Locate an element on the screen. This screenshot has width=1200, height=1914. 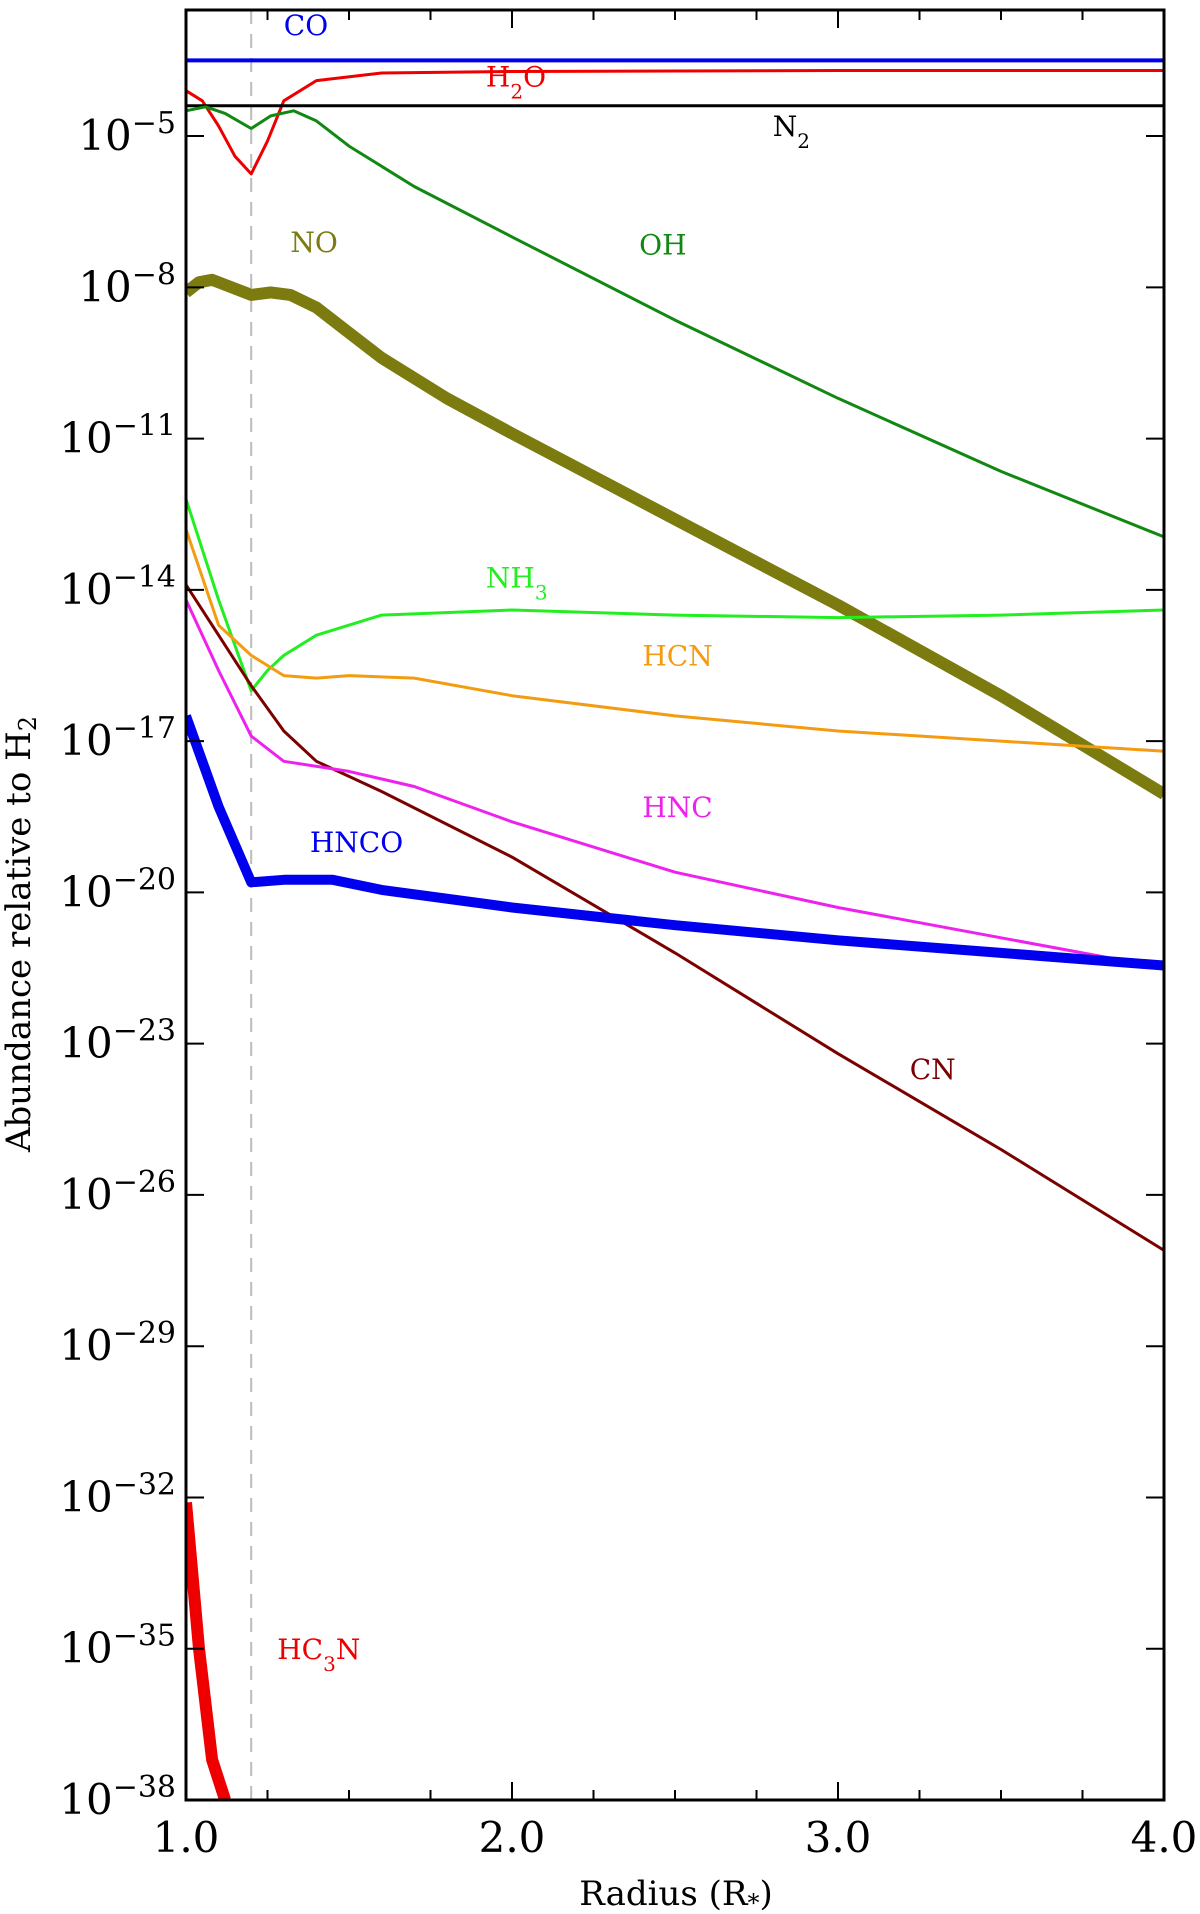
x-tick-label: 2.0 is located at coordinates (512, 1837).